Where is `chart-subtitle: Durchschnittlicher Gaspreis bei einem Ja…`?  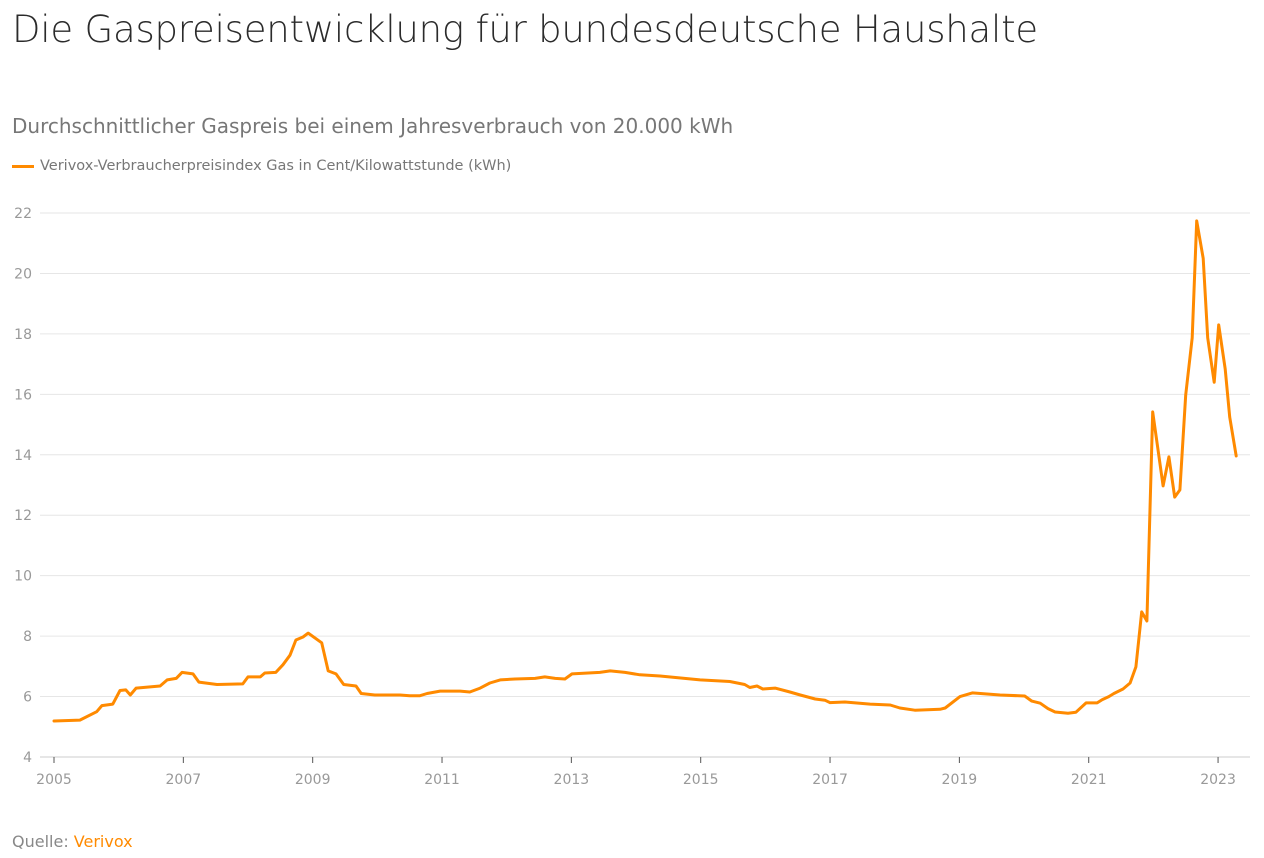 chart-subtitle: Durchschnittlicher Gaspreis bei einem Ja… is located at coordinates (373, 126).